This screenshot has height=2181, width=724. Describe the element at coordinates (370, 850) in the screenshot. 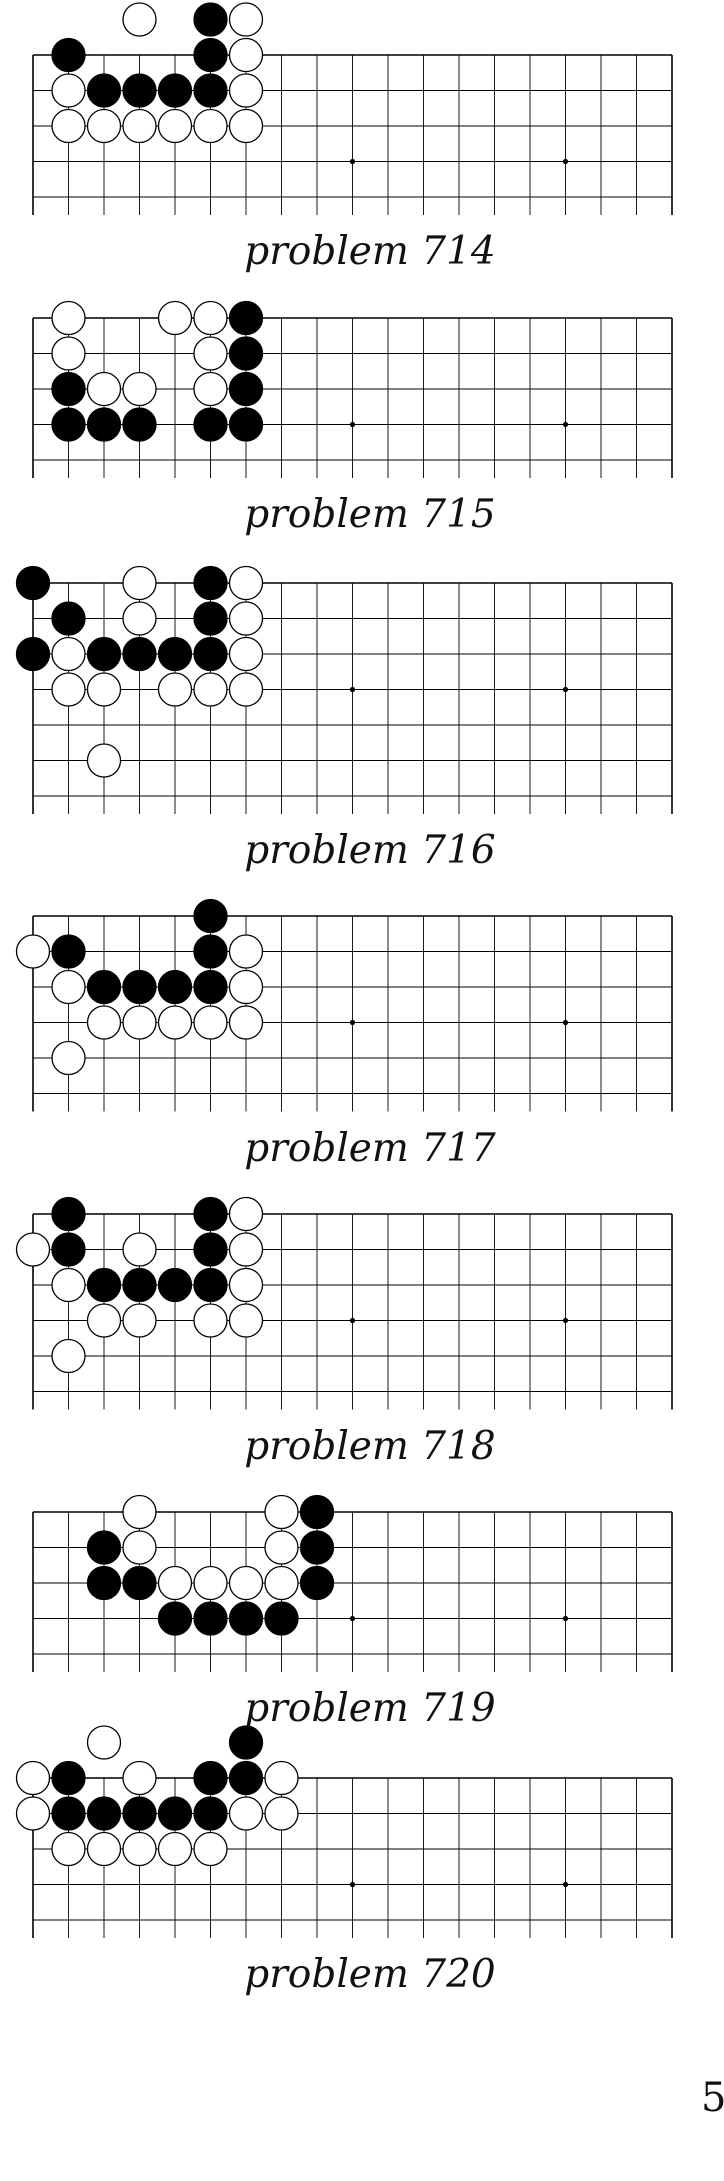

I see `problem-caption: problem 716` at that location.